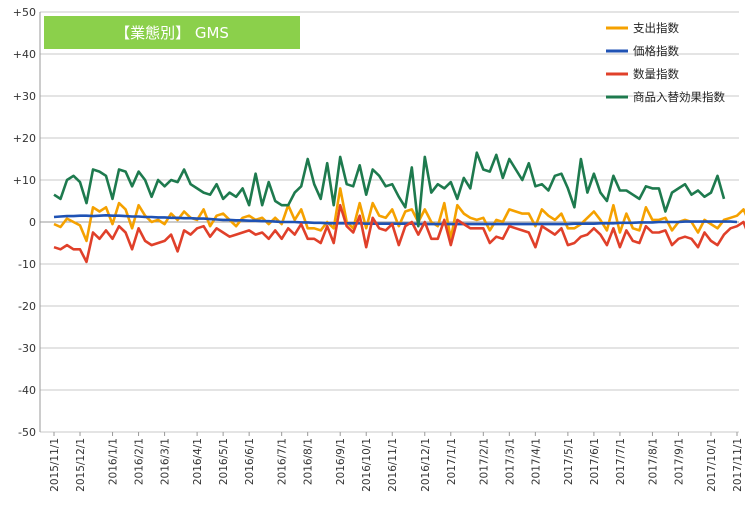 The height and width of the screenshot is (510, 745). Describe the element at coordinates (27, 264) in the screenshot. I see `y-tick-label: -10` at that location.